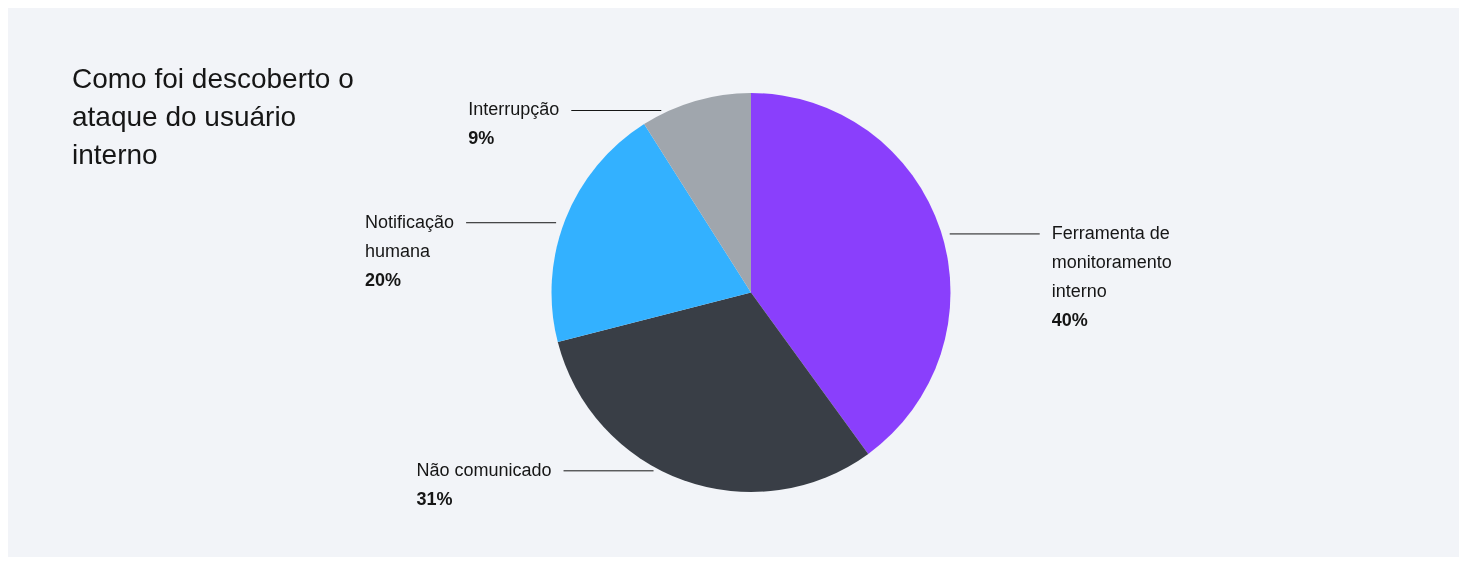 Image resolution: width=1459 pixels, height=561 pixels. What do you see at coordinates (383, 279) in the screenshot?
I see `data-label: 20%` at bounding box center [383, 279].